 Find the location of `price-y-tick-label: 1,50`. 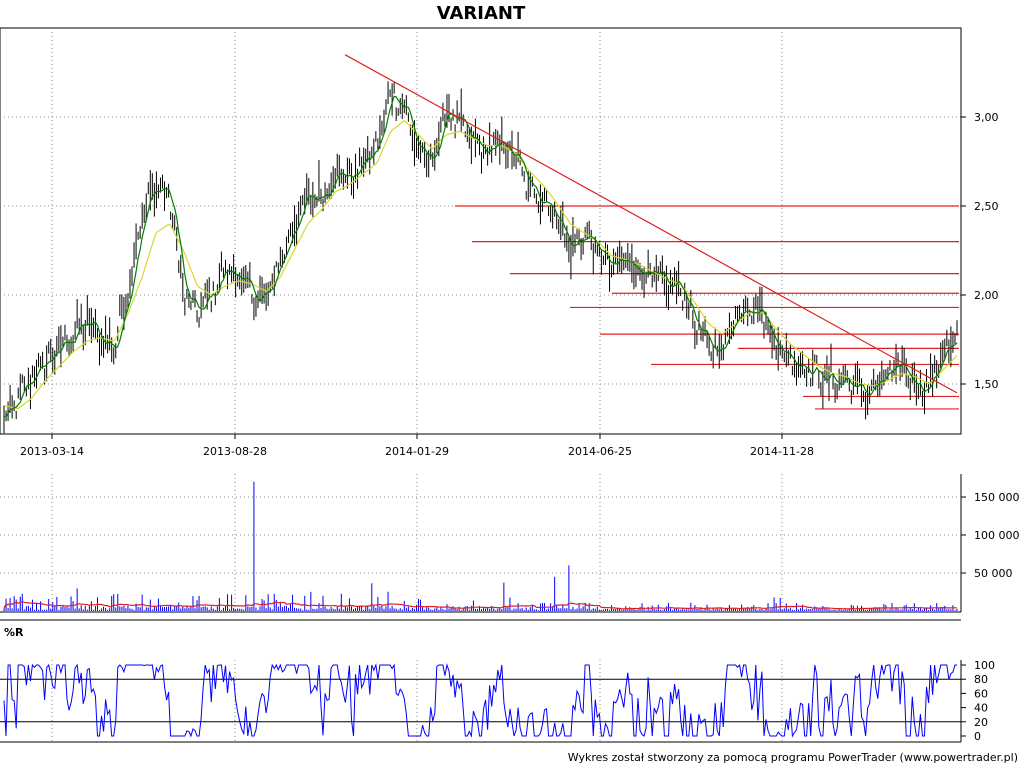

price-y-tick-label: 1,50 is located at coordinates (986, 384).